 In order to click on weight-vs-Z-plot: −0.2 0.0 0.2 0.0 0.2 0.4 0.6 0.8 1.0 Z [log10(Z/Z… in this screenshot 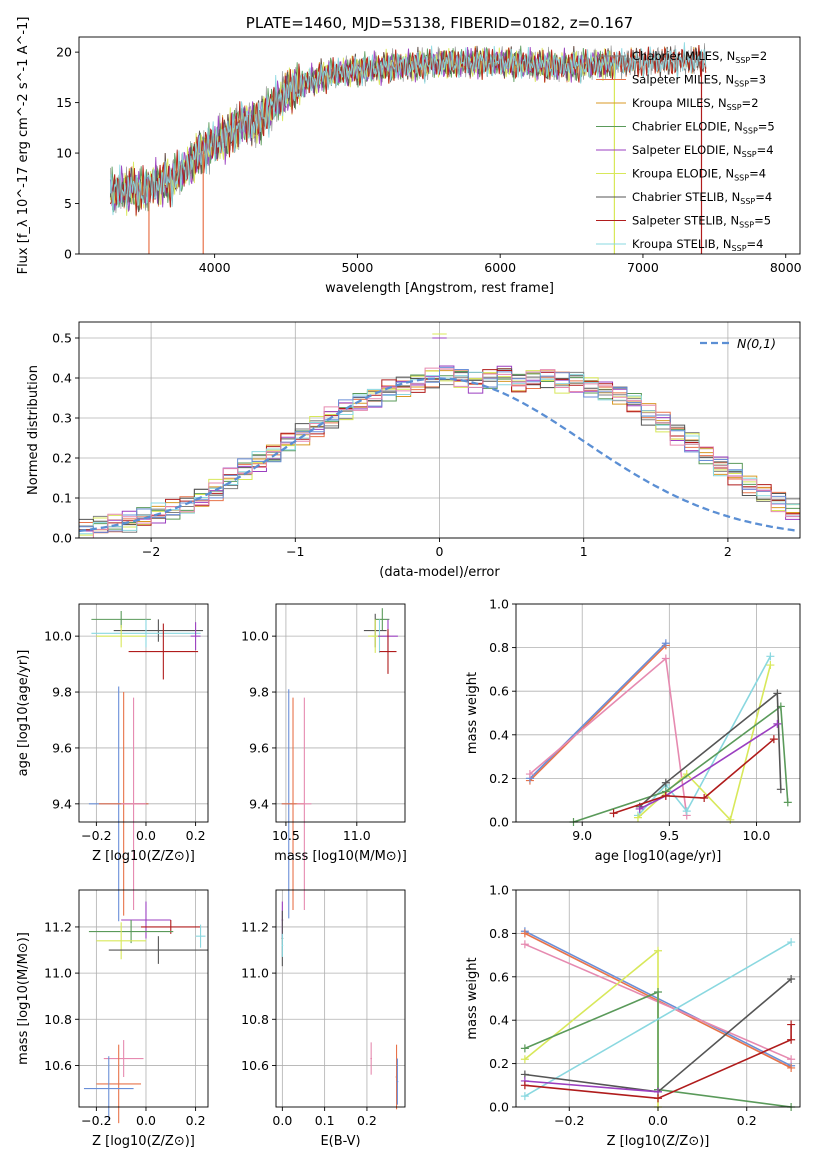, I will do `click(633, 1016)`.